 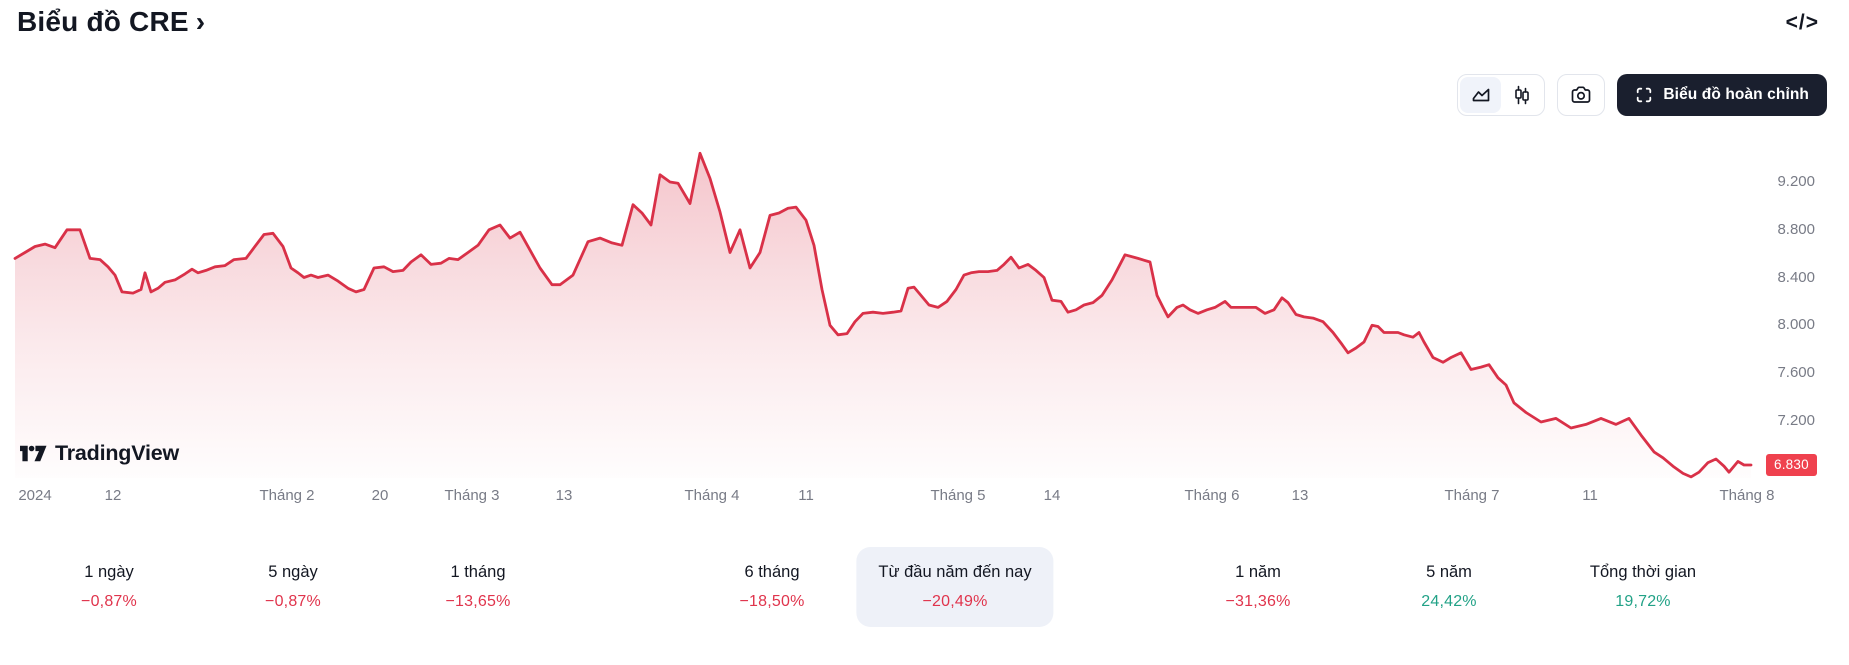 What do you see at coordinates (477, 587) in the screenshot?
I see `range-button-1m: 1 tháng −13,65%` at bounding box center [477, 587].